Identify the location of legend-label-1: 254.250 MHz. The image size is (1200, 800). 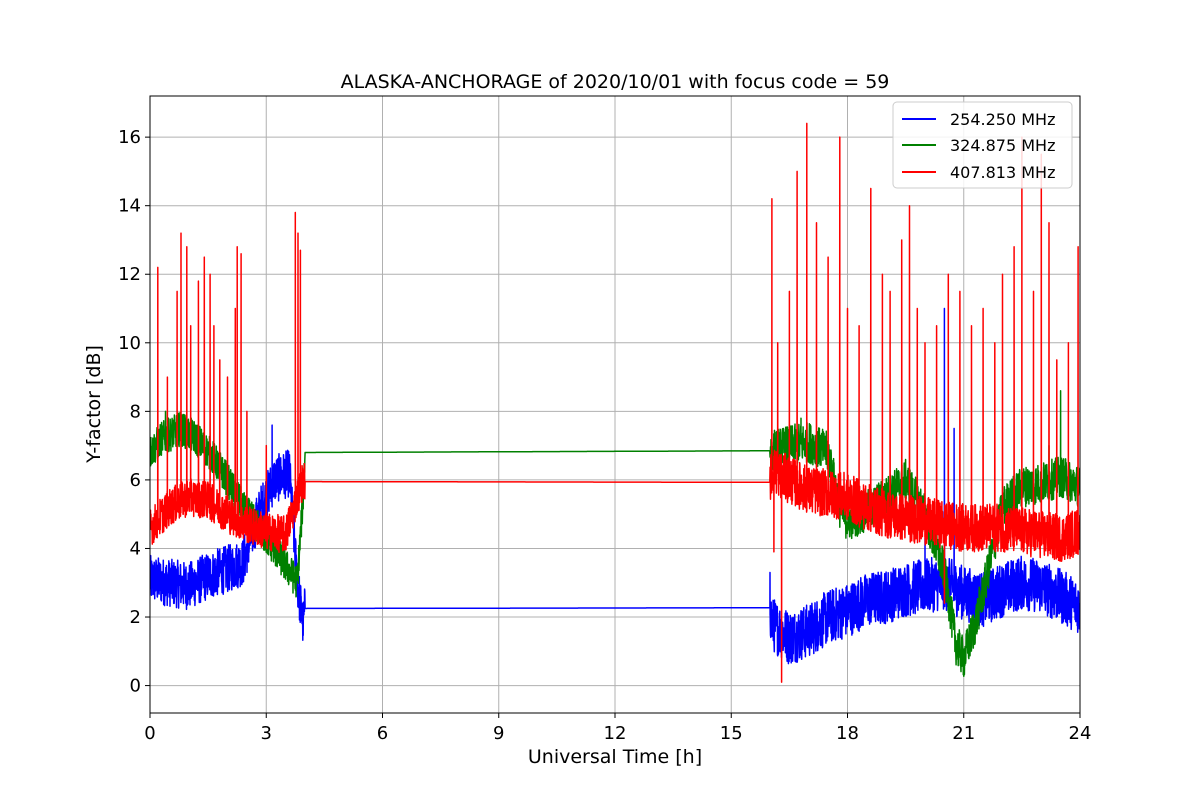
(1002, 119).